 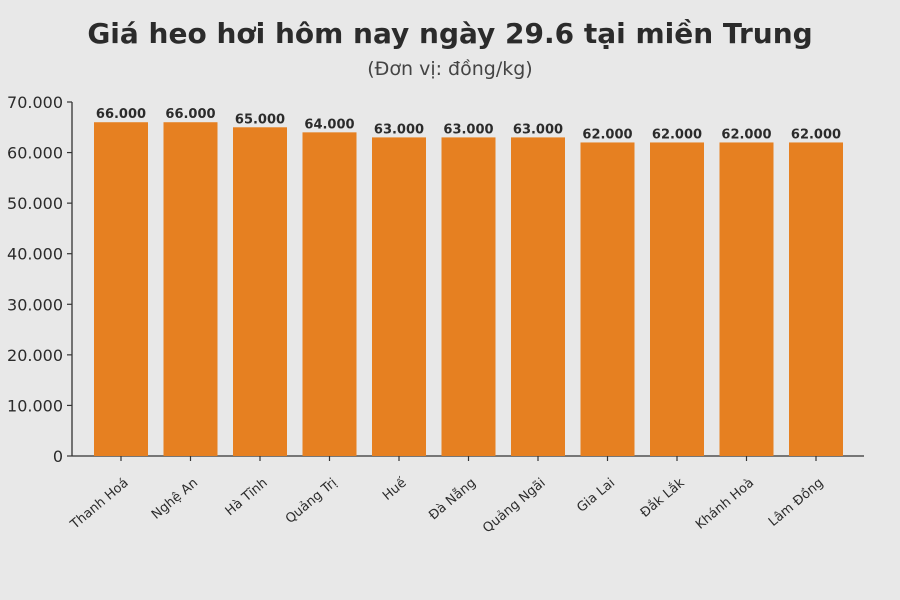 What do you see at coordinates (725, 504) in the screenshot?
I see `x-tick-label: Khánh Hoà` at bounding box center [725, 504].